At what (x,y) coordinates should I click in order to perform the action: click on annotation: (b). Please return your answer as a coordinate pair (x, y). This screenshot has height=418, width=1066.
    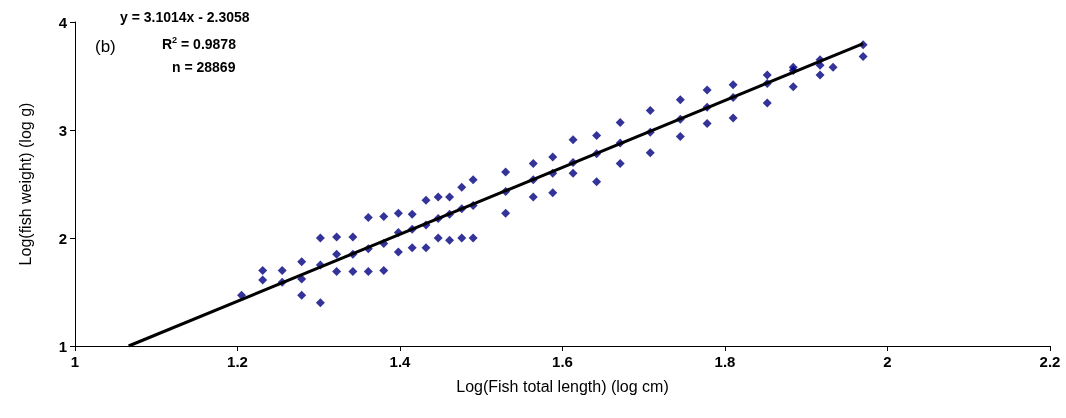
    Looking at the image, I should click on (105, 46).